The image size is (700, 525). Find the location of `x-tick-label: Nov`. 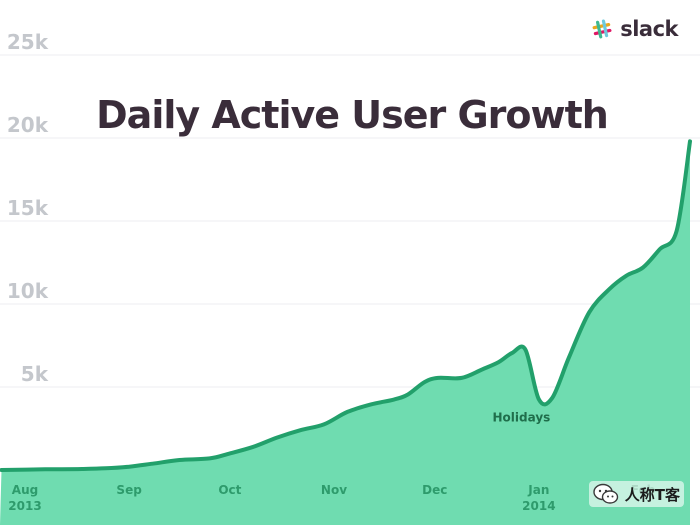

x-tick-label: Nov is located at coordinates (334, 490).